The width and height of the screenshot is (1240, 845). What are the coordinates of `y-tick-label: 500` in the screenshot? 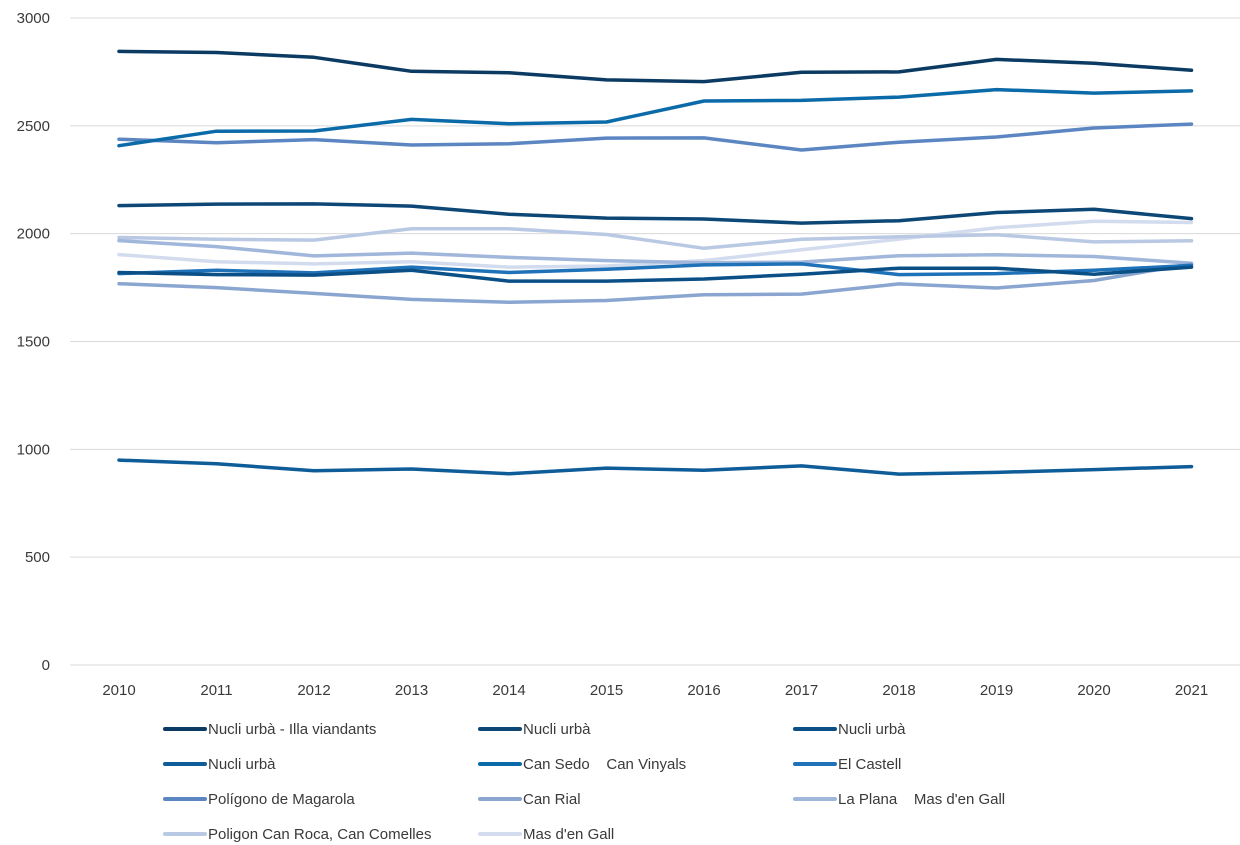 It's located at (37, 557).